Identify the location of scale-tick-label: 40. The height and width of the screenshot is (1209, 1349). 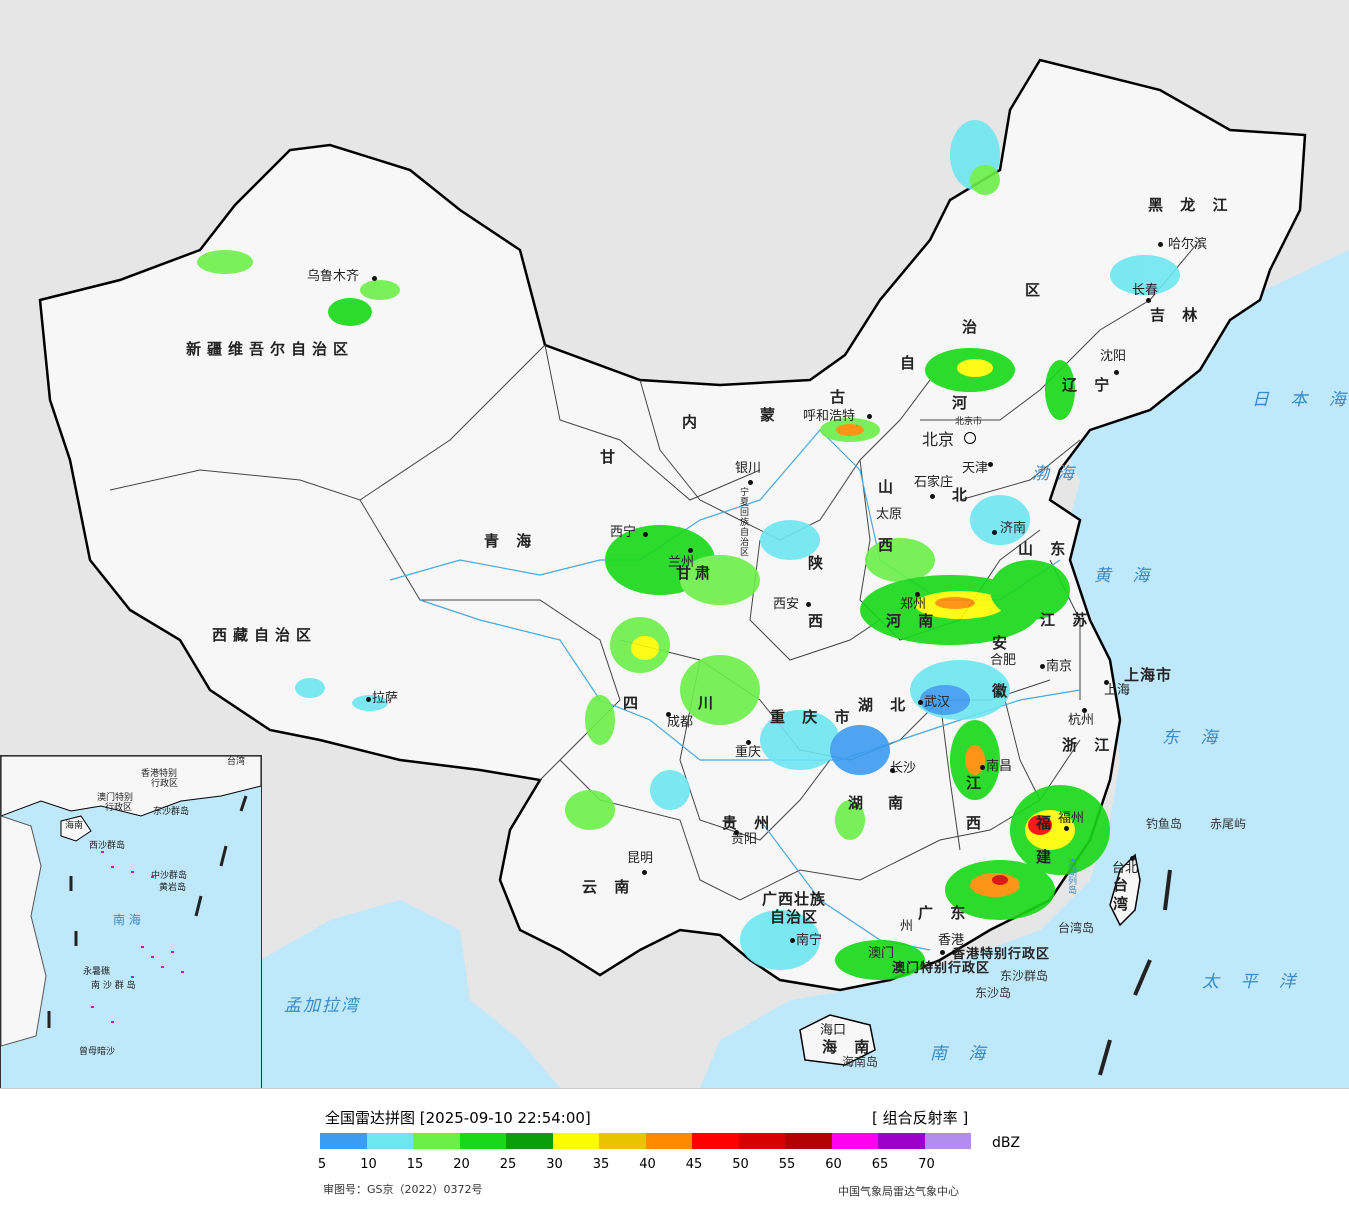
(647, 1164).